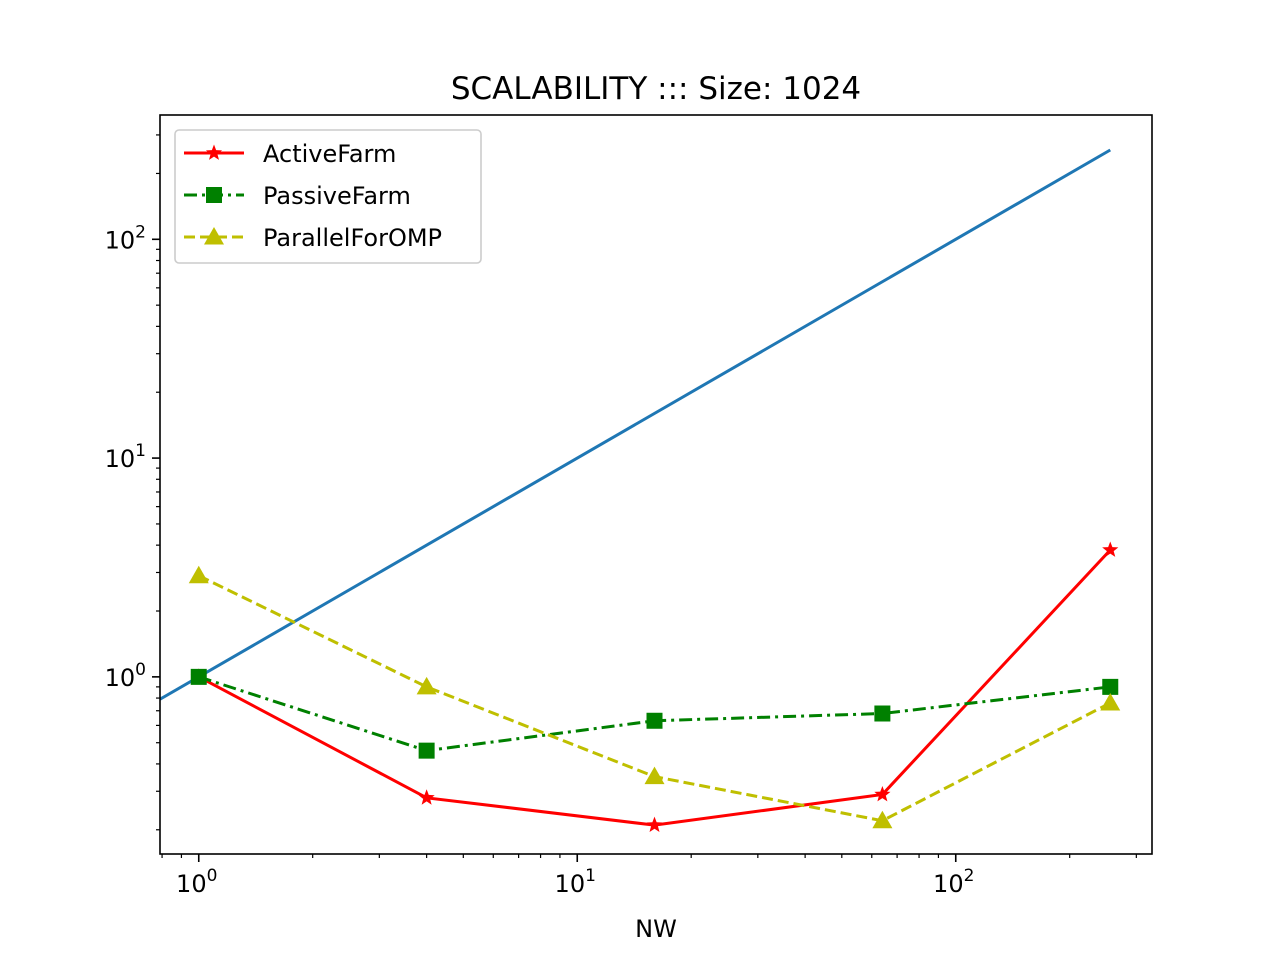 This screenshot has height=960, width=1280. What do you see at coordinates (125, 457) in the screenshot?
I see `y-tick-label: 10¹` at bounding box center [125, 457].